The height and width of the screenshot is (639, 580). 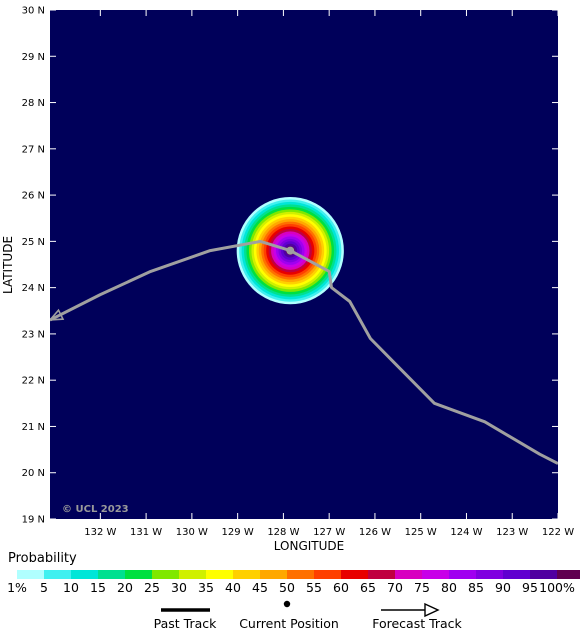 I want to click on probability-title: Probability, so click(x=42, y=558).